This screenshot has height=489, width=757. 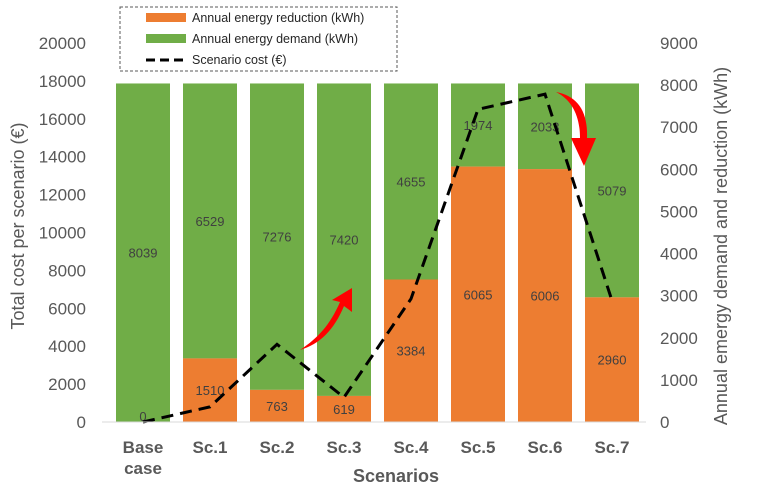 What do you see at coordinates (67, 346) in the screenshot?
I see `left-tick-4000: 4000` at bounding box center [67, 346].